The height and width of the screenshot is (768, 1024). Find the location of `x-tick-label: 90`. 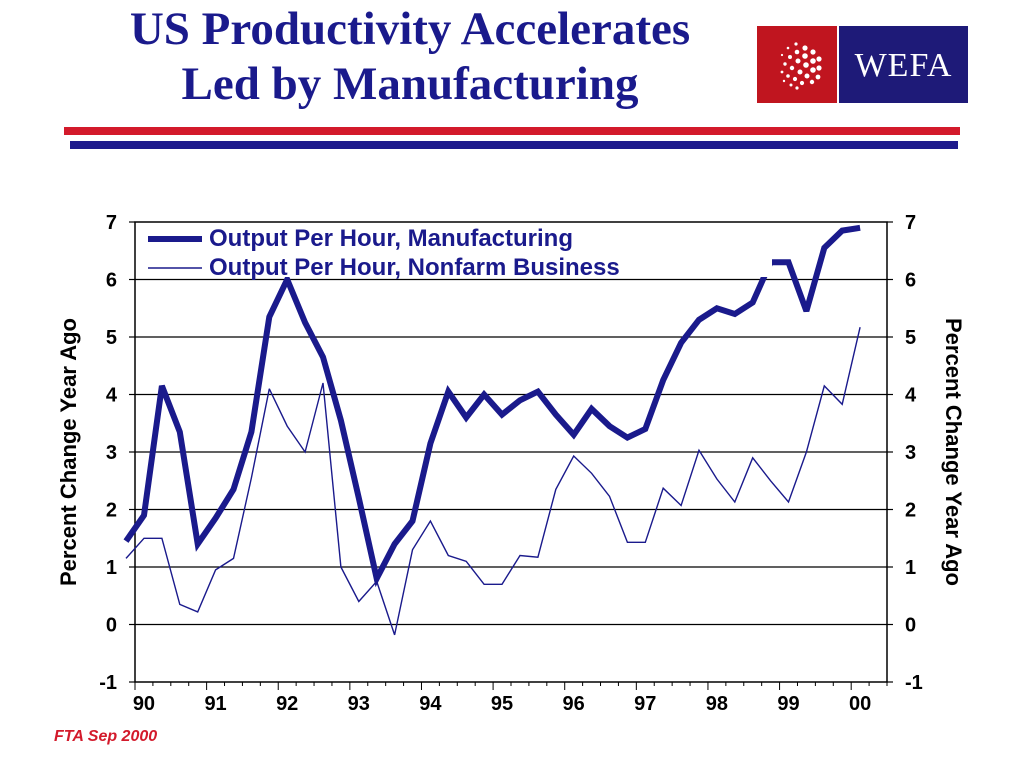

x-tick-label: 90 is located at coordinates (144, 704).